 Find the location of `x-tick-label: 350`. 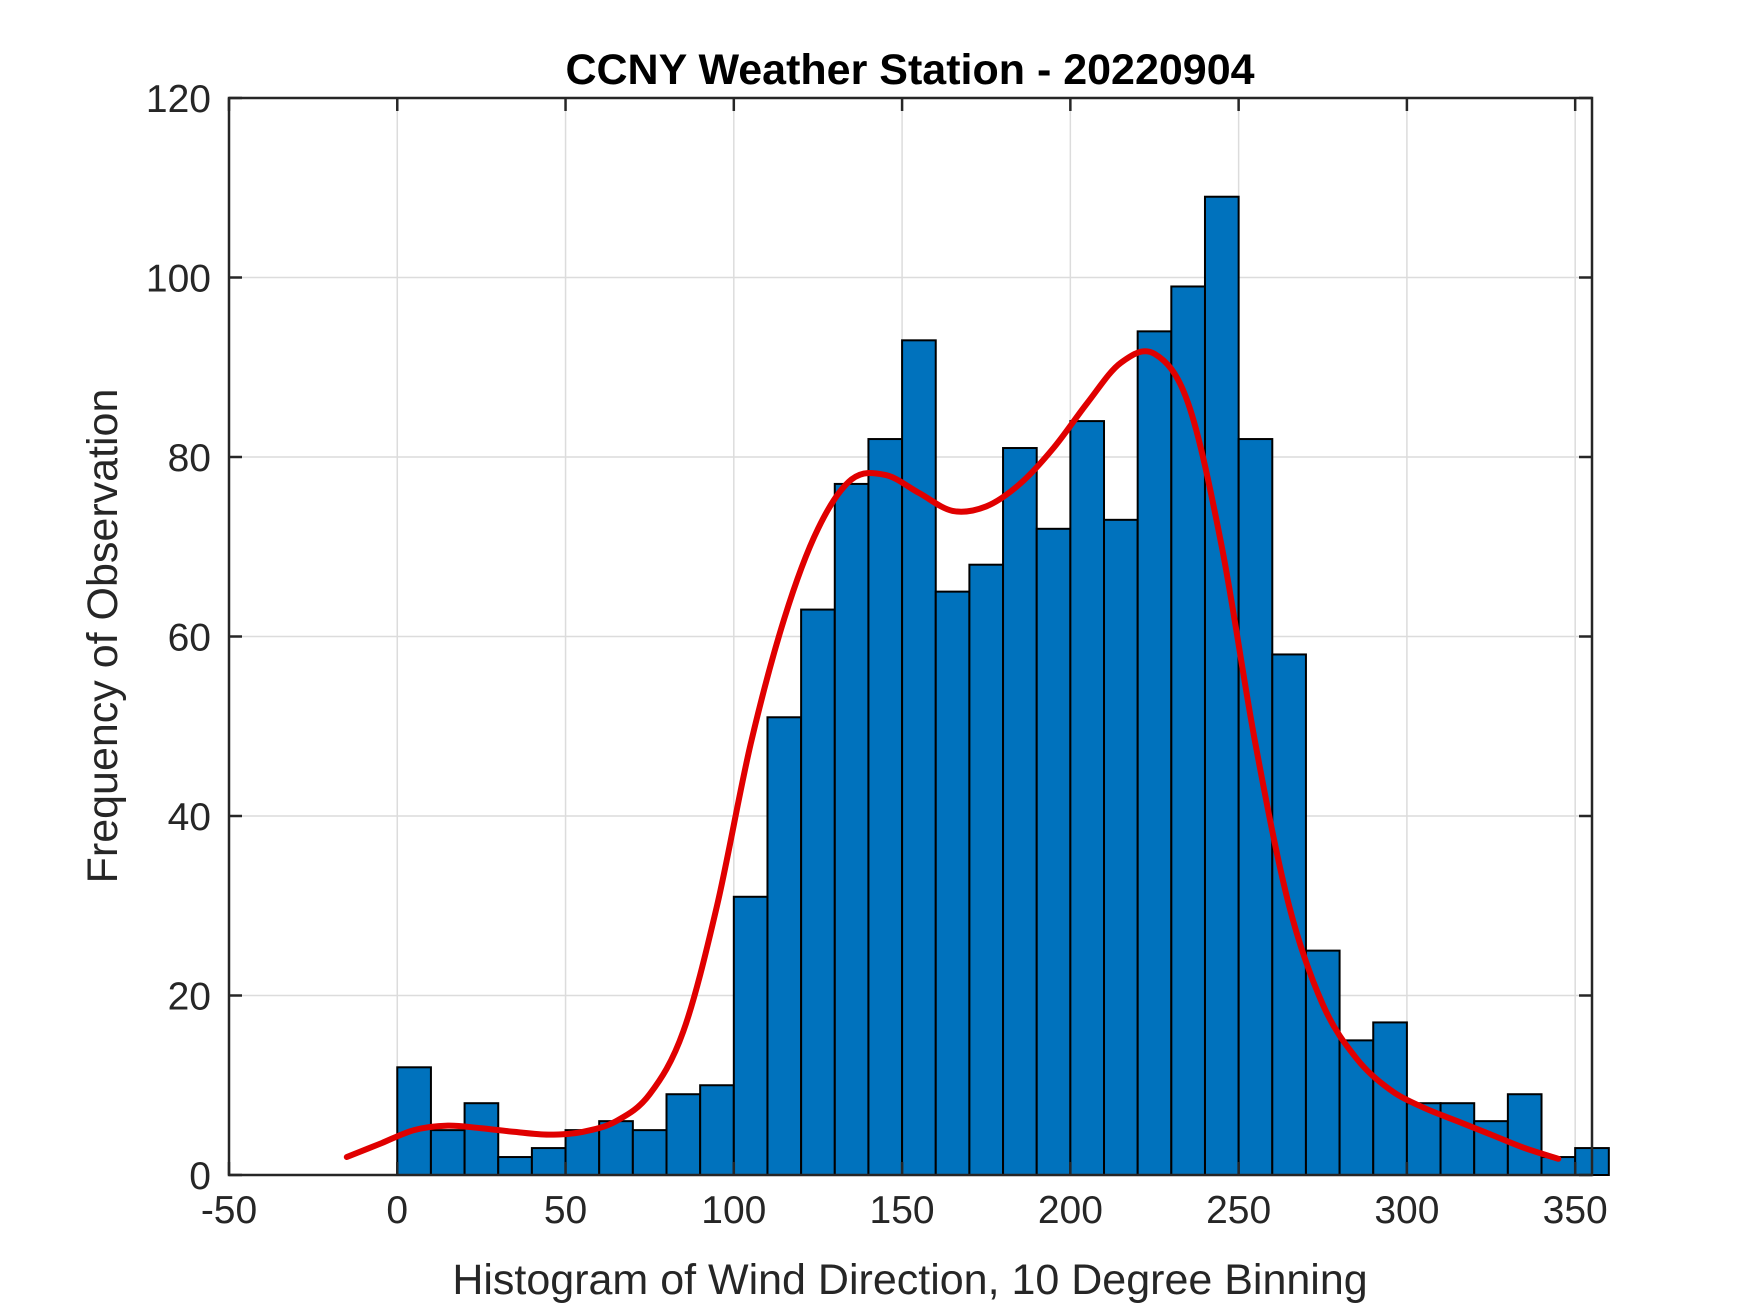

x-tick-label: 350 is located at coordinates (1575, 1210).